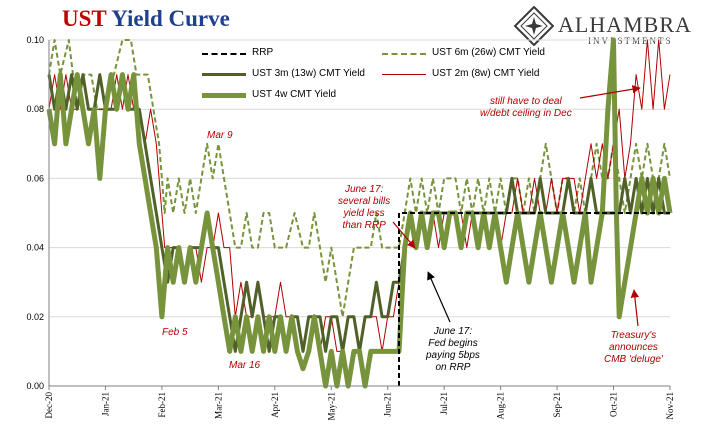  I want to click on annotation-debt-ceiling-line1: still have to deal, so click(526, 101).